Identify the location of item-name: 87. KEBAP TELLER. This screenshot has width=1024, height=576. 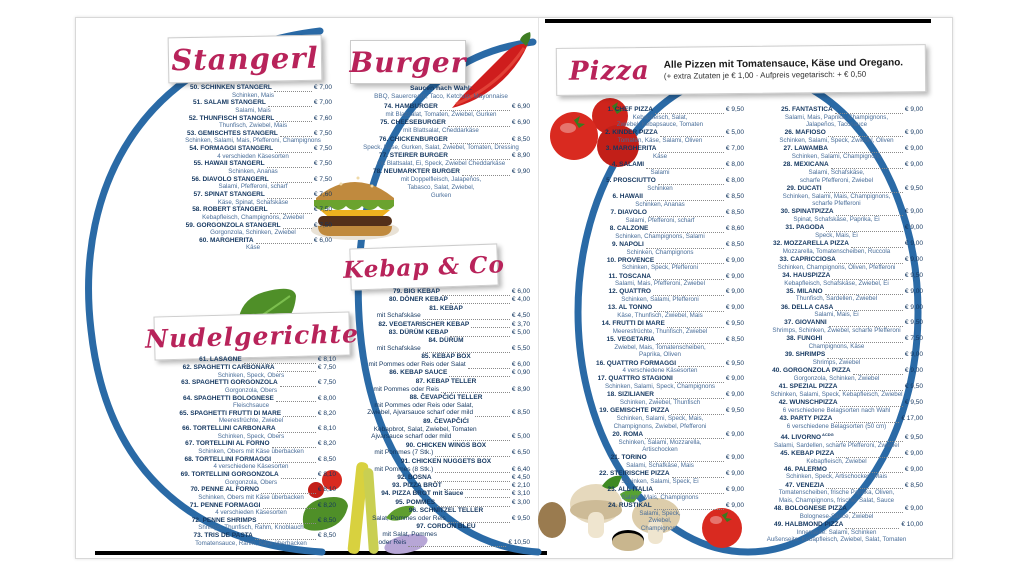
(446, 381).